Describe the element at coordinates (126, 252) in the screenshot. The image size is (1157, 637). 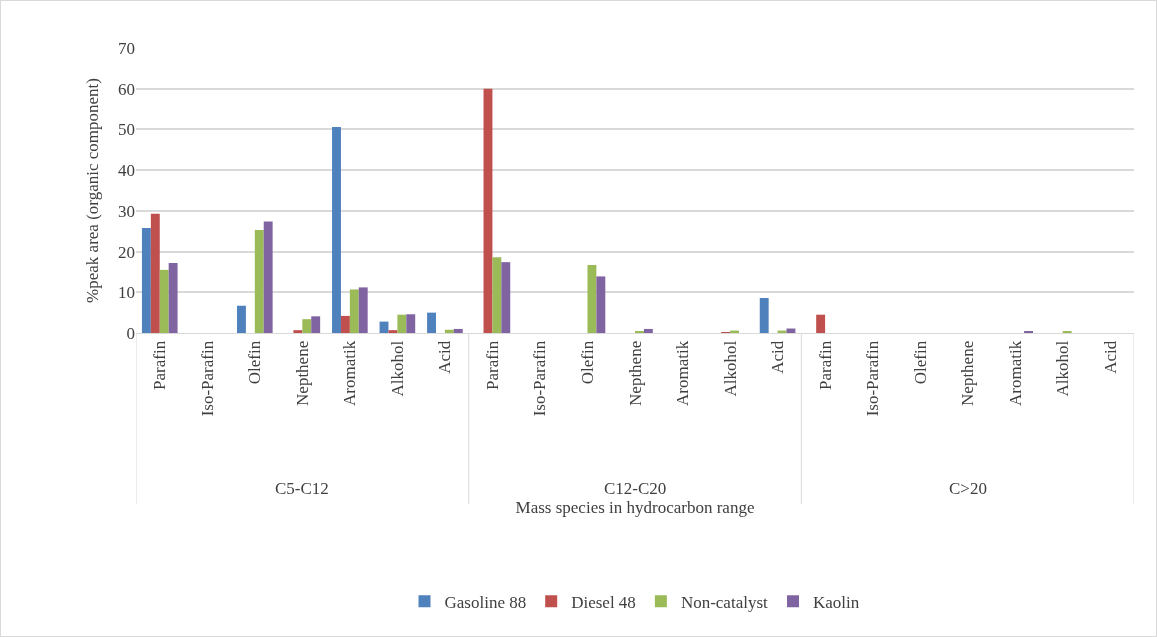
I see `y-tick-label: 20` at that location.